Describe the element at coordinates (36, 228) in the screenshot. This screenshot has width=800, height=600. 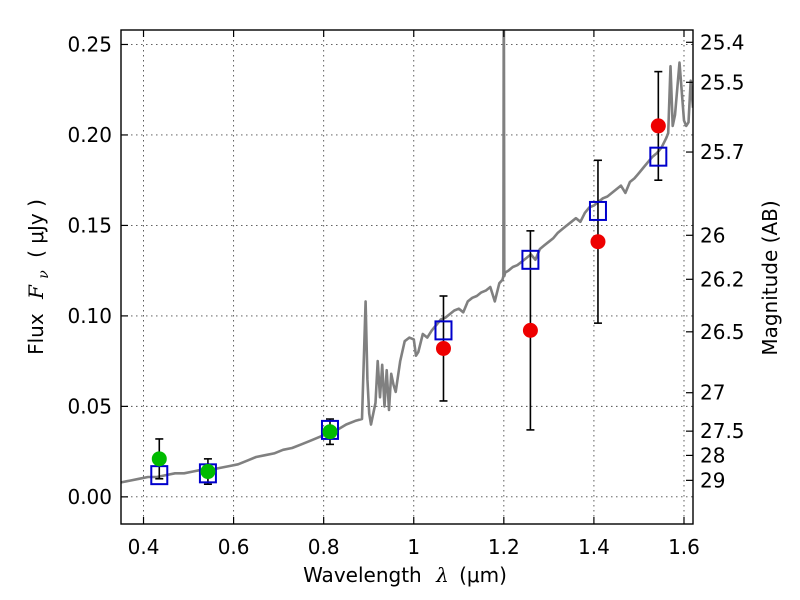
I see `y-axis-label-unit: ( μJy )` at that location.